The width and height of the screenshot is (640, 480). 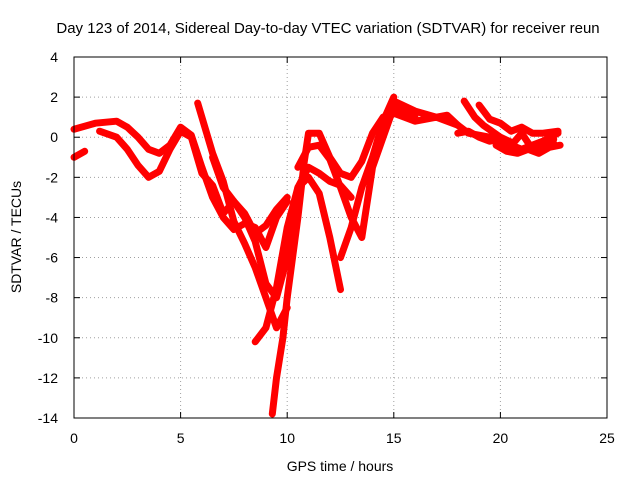 What do you see at coordinates (181, 438) in the screenshot?
I see `x-tick-label: 5` at bounding box center [181, 438].